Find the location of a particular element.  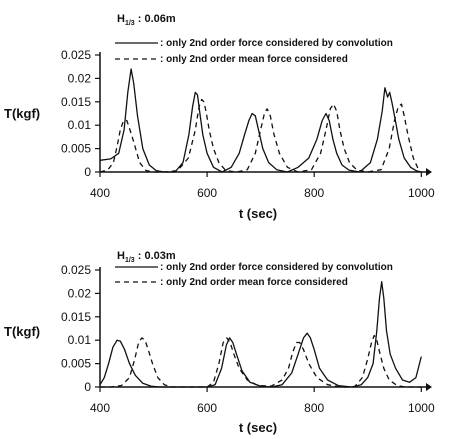

series-line-2-dashed is located at coordinates (261, 361).